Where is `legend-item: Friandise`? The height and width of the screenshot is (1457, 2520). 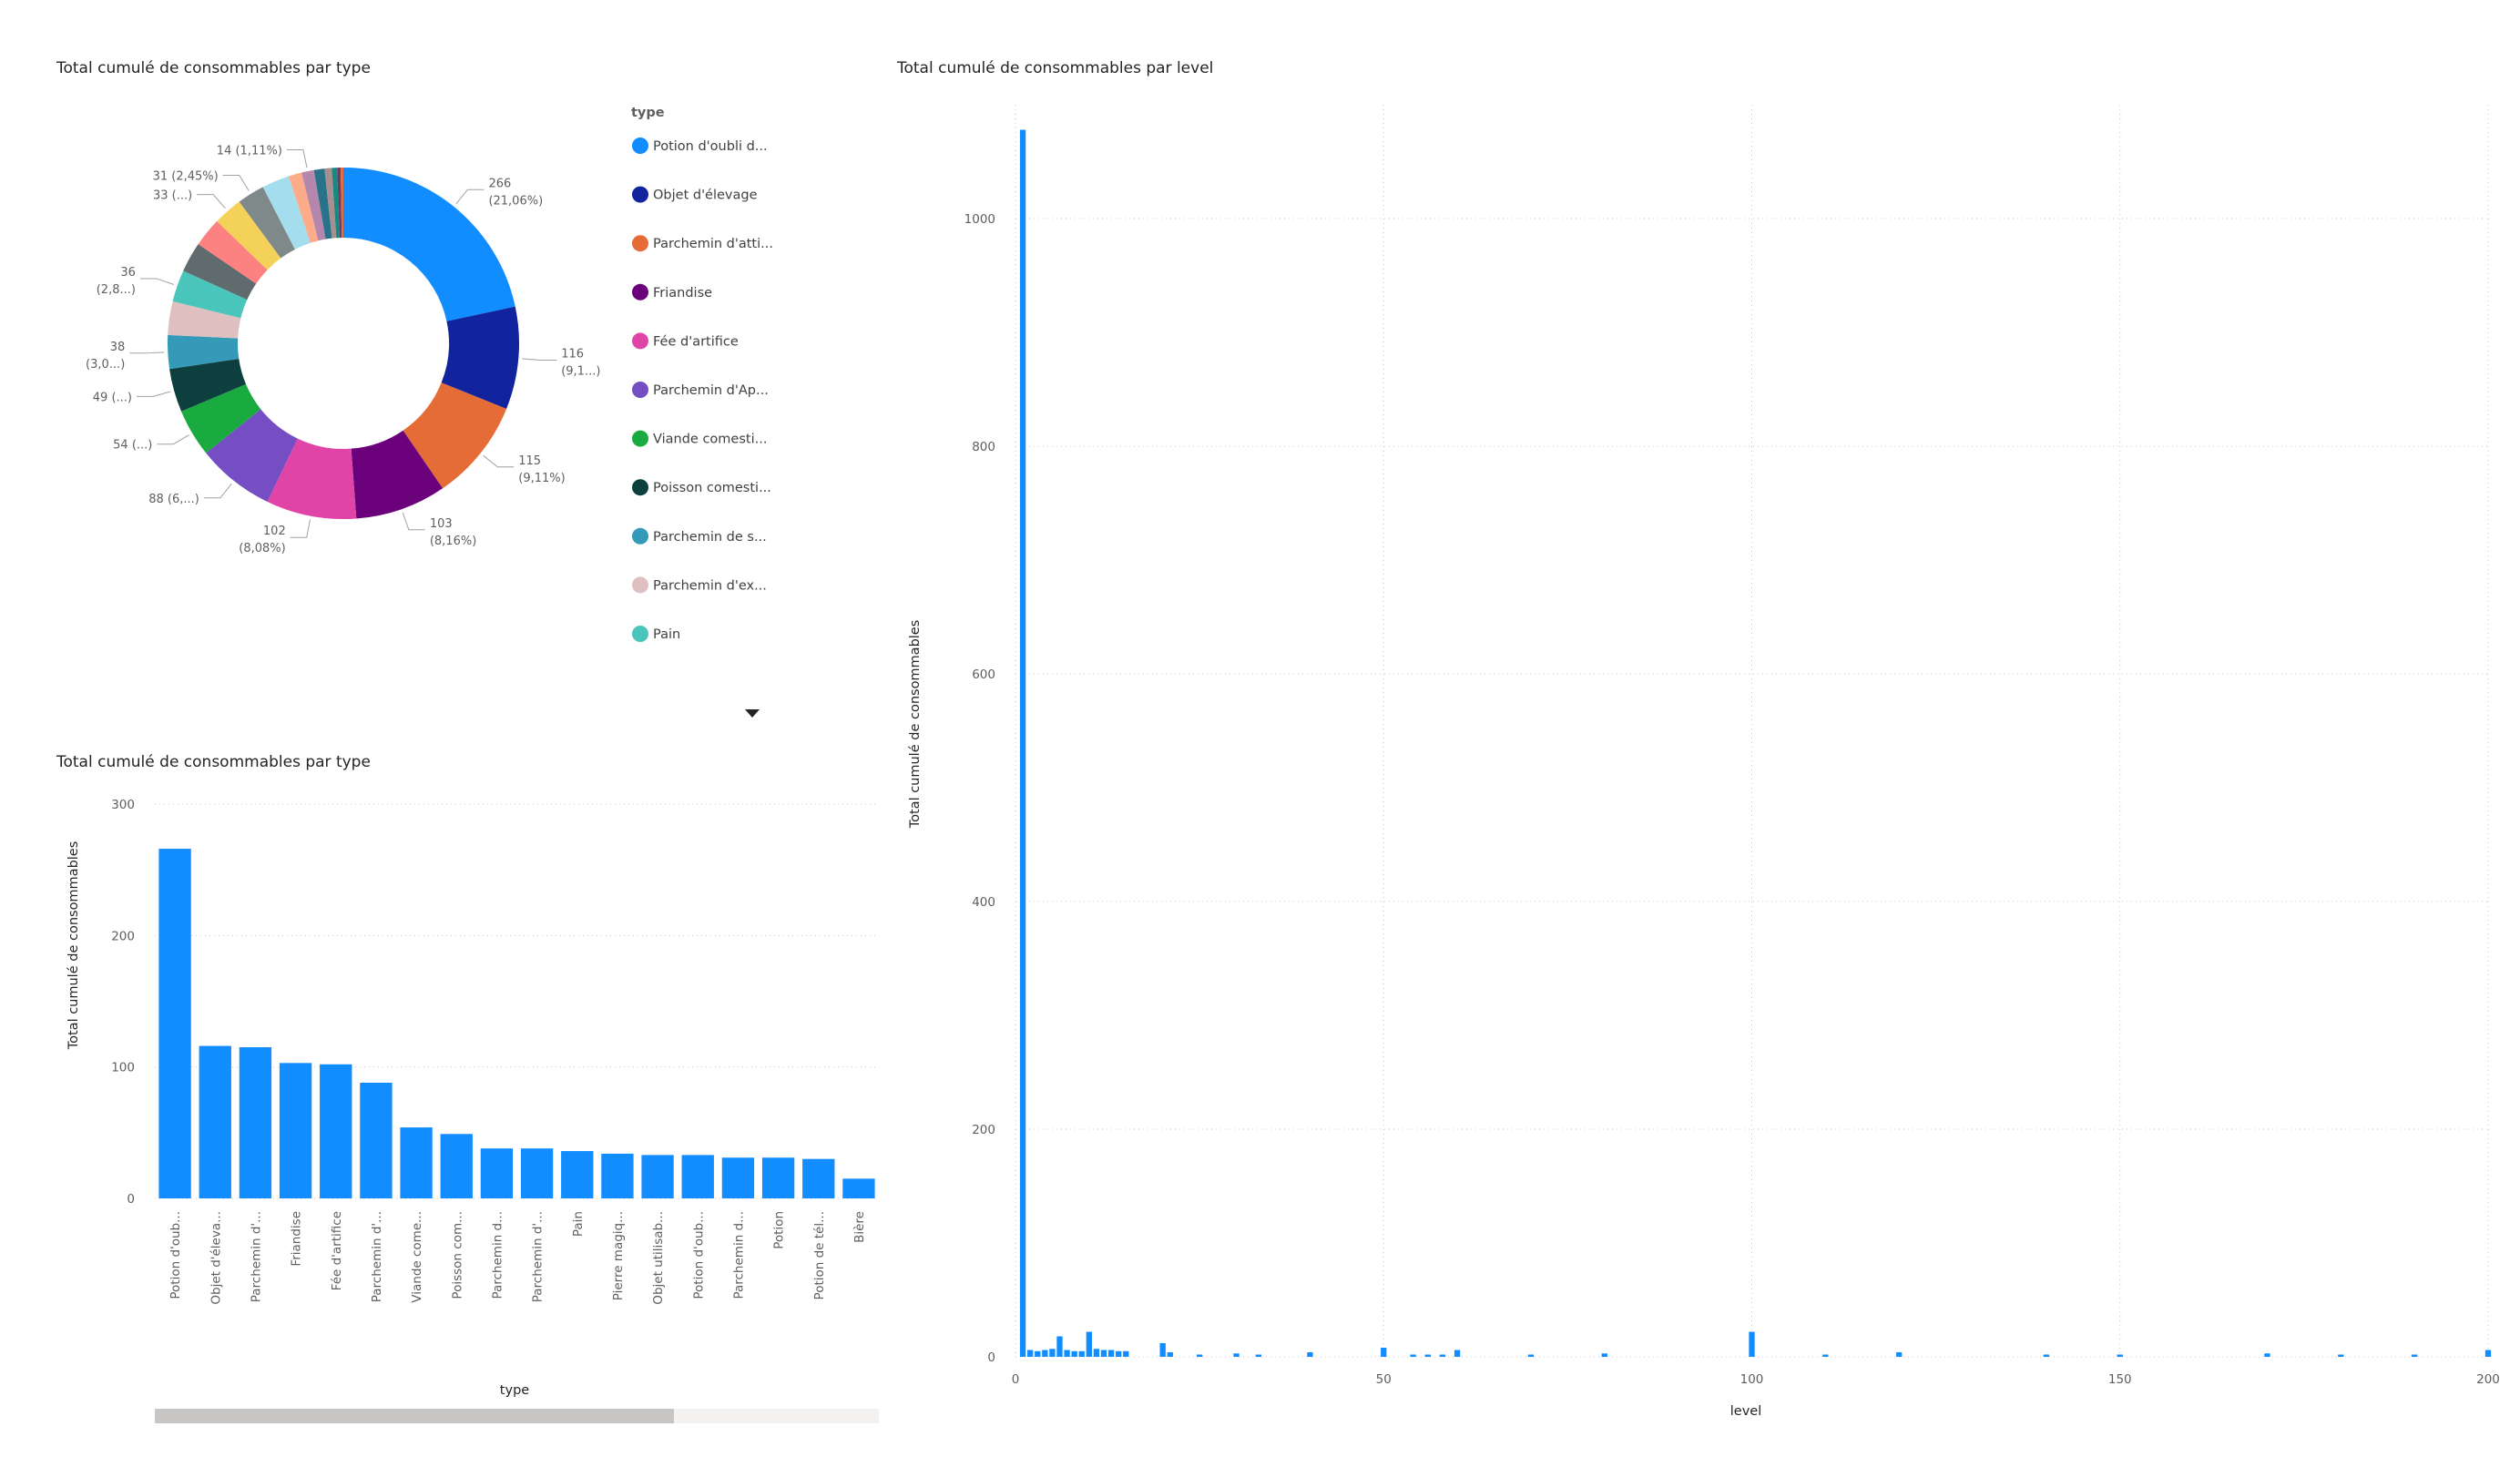 legend-item: Friandise is located at coordinates (682, 293).